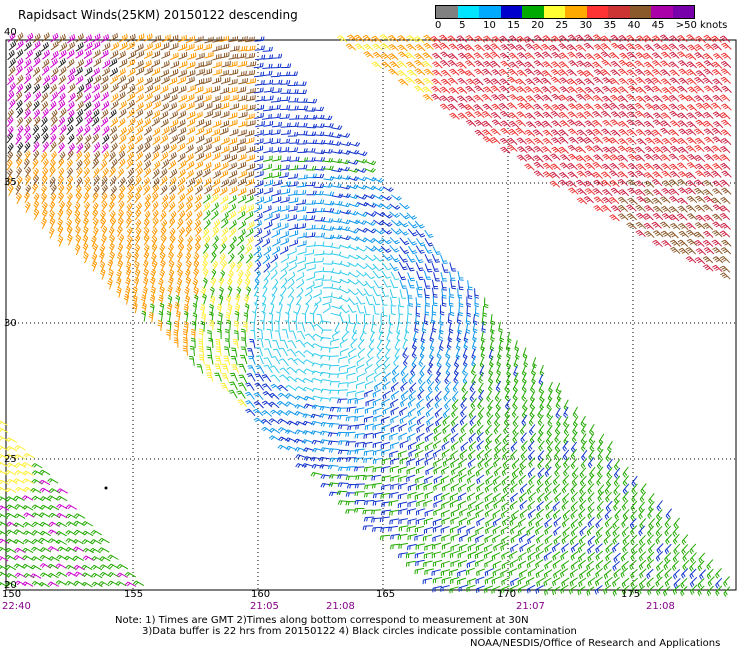 This screenshot has width=740, height=650. What do you see at coordinates (134, 594) in the screenshot?
I see `lon-label-155: 155` at bounding box center [134, 594].